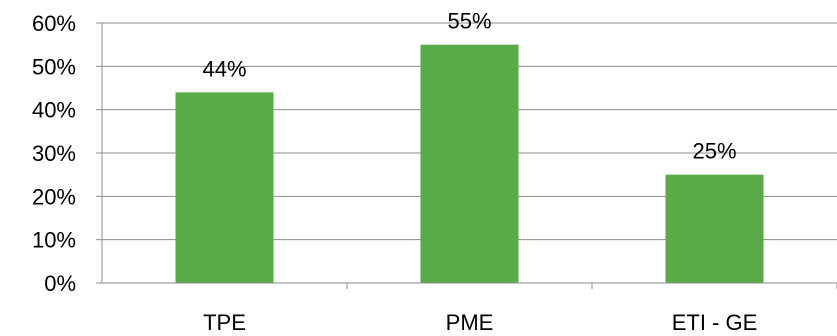 The width and height of the screenshot is (837, 336). What do you see at coordinates (714, 228) in the screenshot?
I see `bar-eti-ge` at bounding box center [714, 228].